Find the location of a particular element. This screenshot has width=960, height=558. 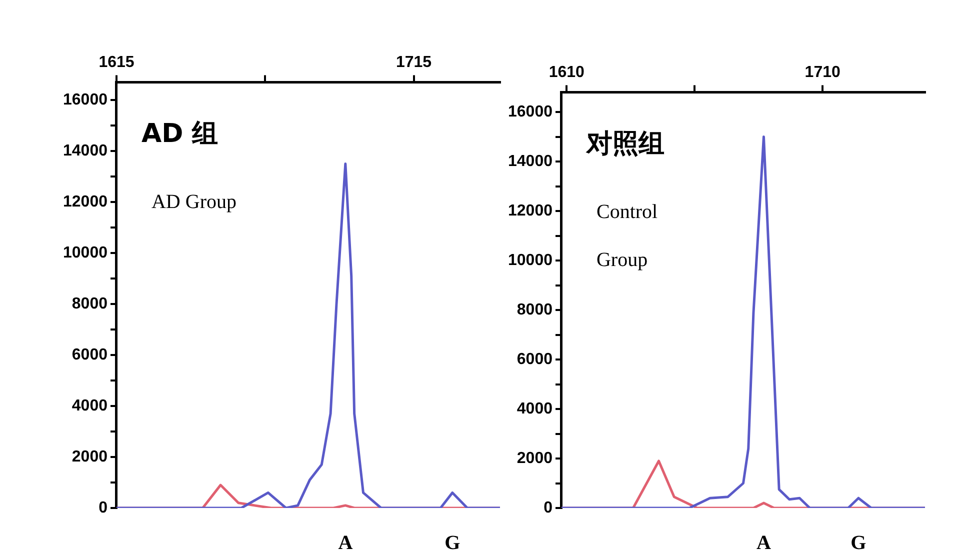

x-tick-label: 1615 is located at coordinates (116, 63).